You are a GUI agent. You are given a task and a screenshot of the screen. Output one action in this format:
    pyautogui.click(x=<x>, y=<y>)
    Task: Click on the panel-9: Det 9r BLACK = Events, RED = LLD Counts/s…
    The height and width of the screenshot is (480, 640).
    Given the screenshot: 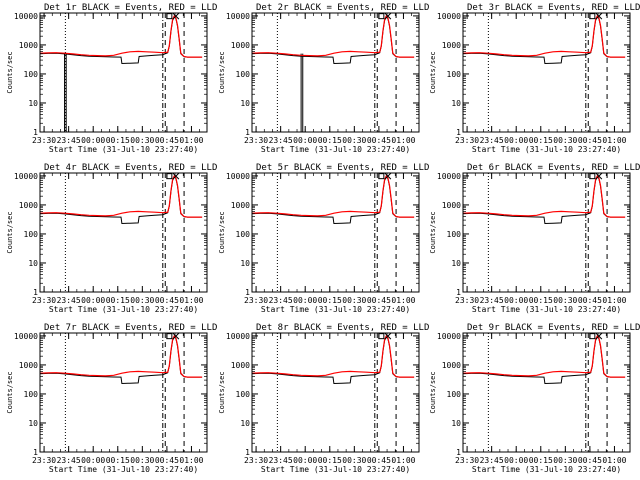 What is the action you would take?
    pyautogui.click(x=534, y=398)
    